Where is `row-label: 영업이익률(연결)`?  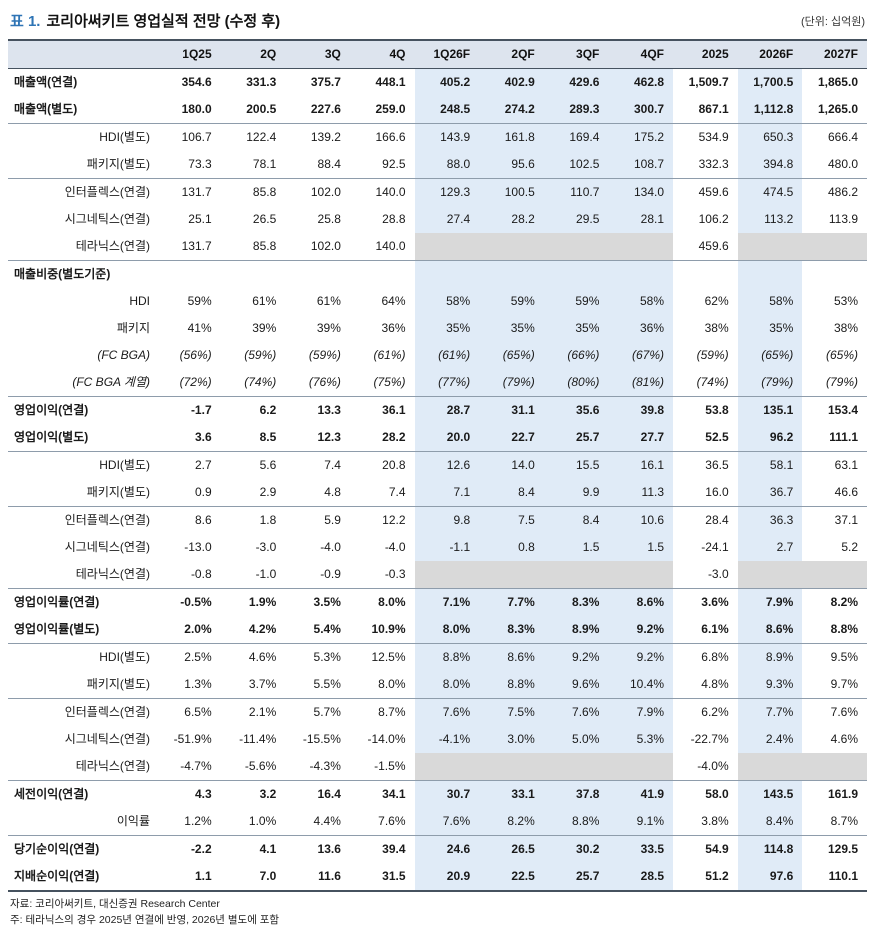
row-label: 영업이익률(연결) is located at coordinates (82, 602).